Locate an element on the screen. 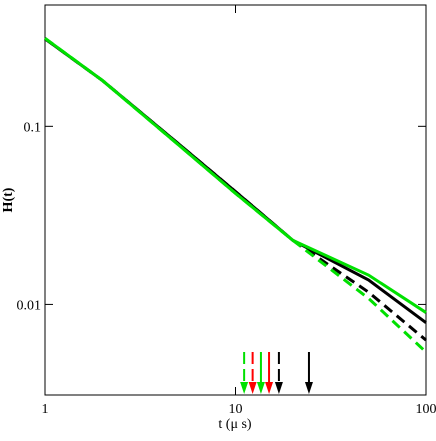 The height and width of the screenshot is (441, 436). y-axis-label: H(t) is located at coordinates (8, 199).